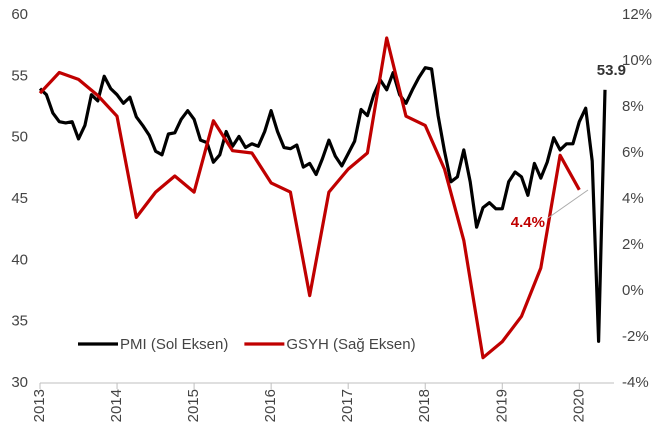  Describe the element at coordinates (19, 14) in the screenshot. I see `y-tick-label: 60` at that location.